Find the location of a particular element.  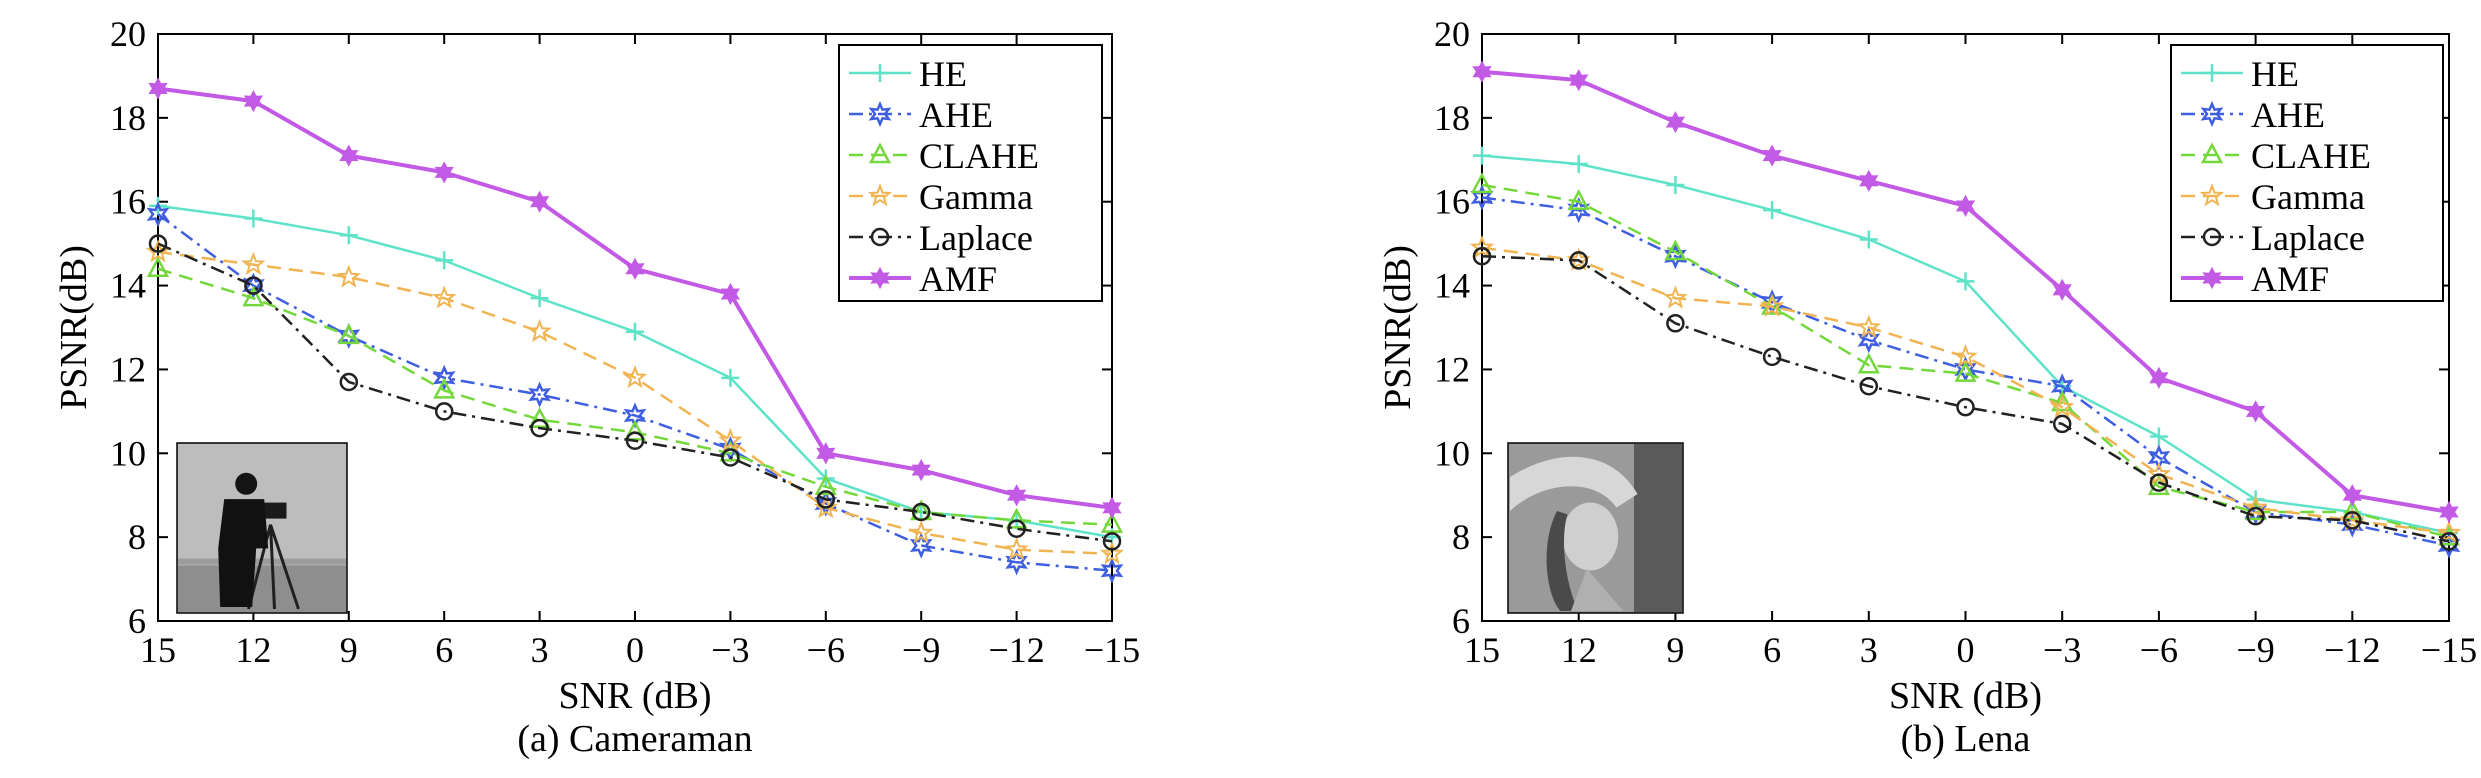

inset-image-lena is located at coordinates (1595, 528).